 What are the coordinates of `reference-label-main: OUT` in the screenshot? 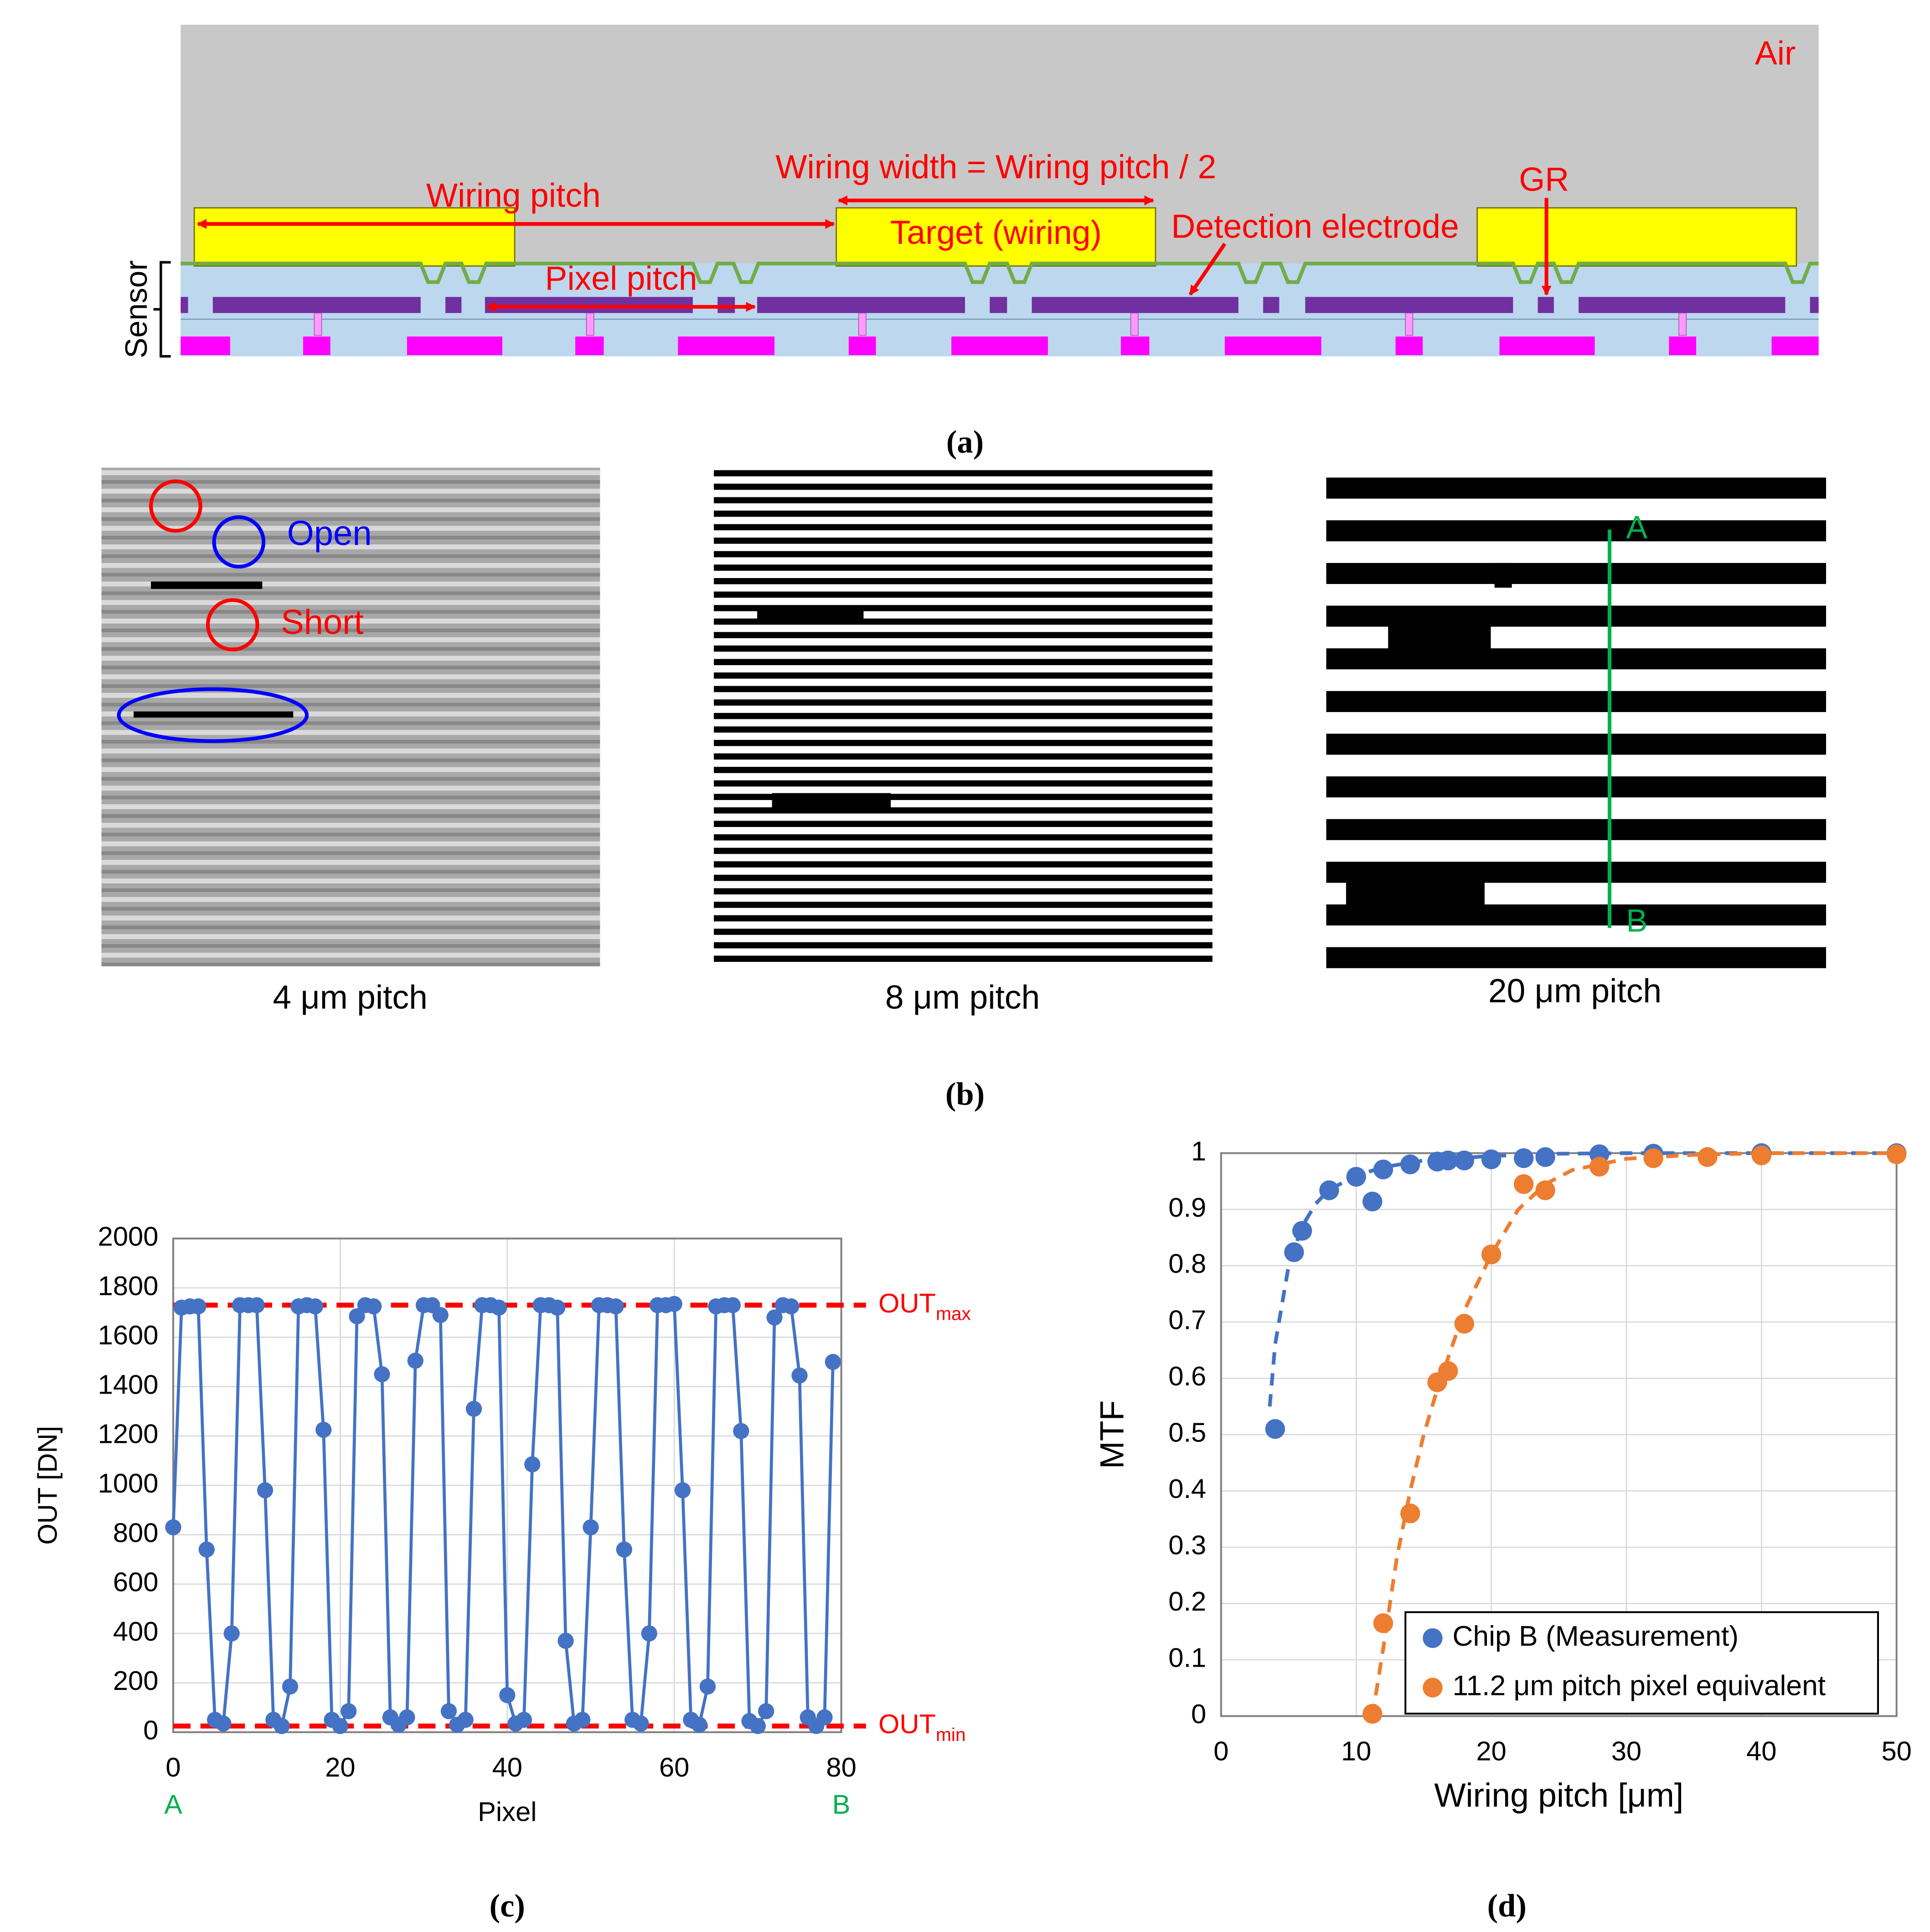 It's located at (907, 1724).